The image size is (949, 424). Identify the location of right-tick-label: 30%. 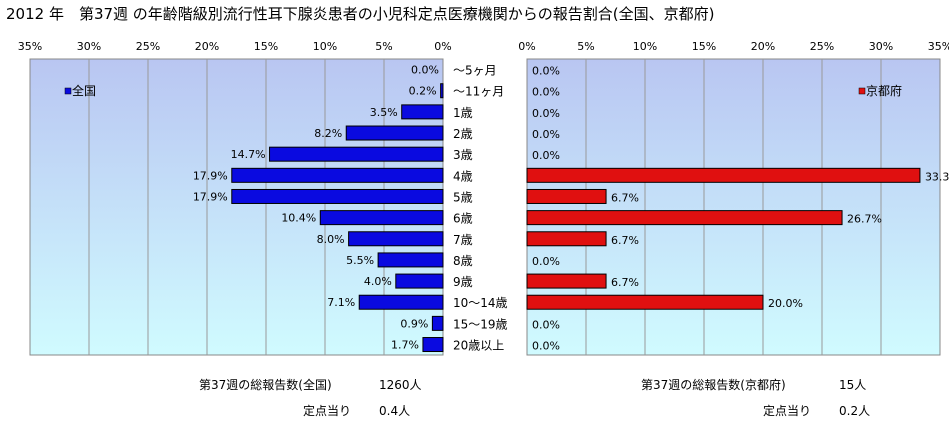
(881, 46).